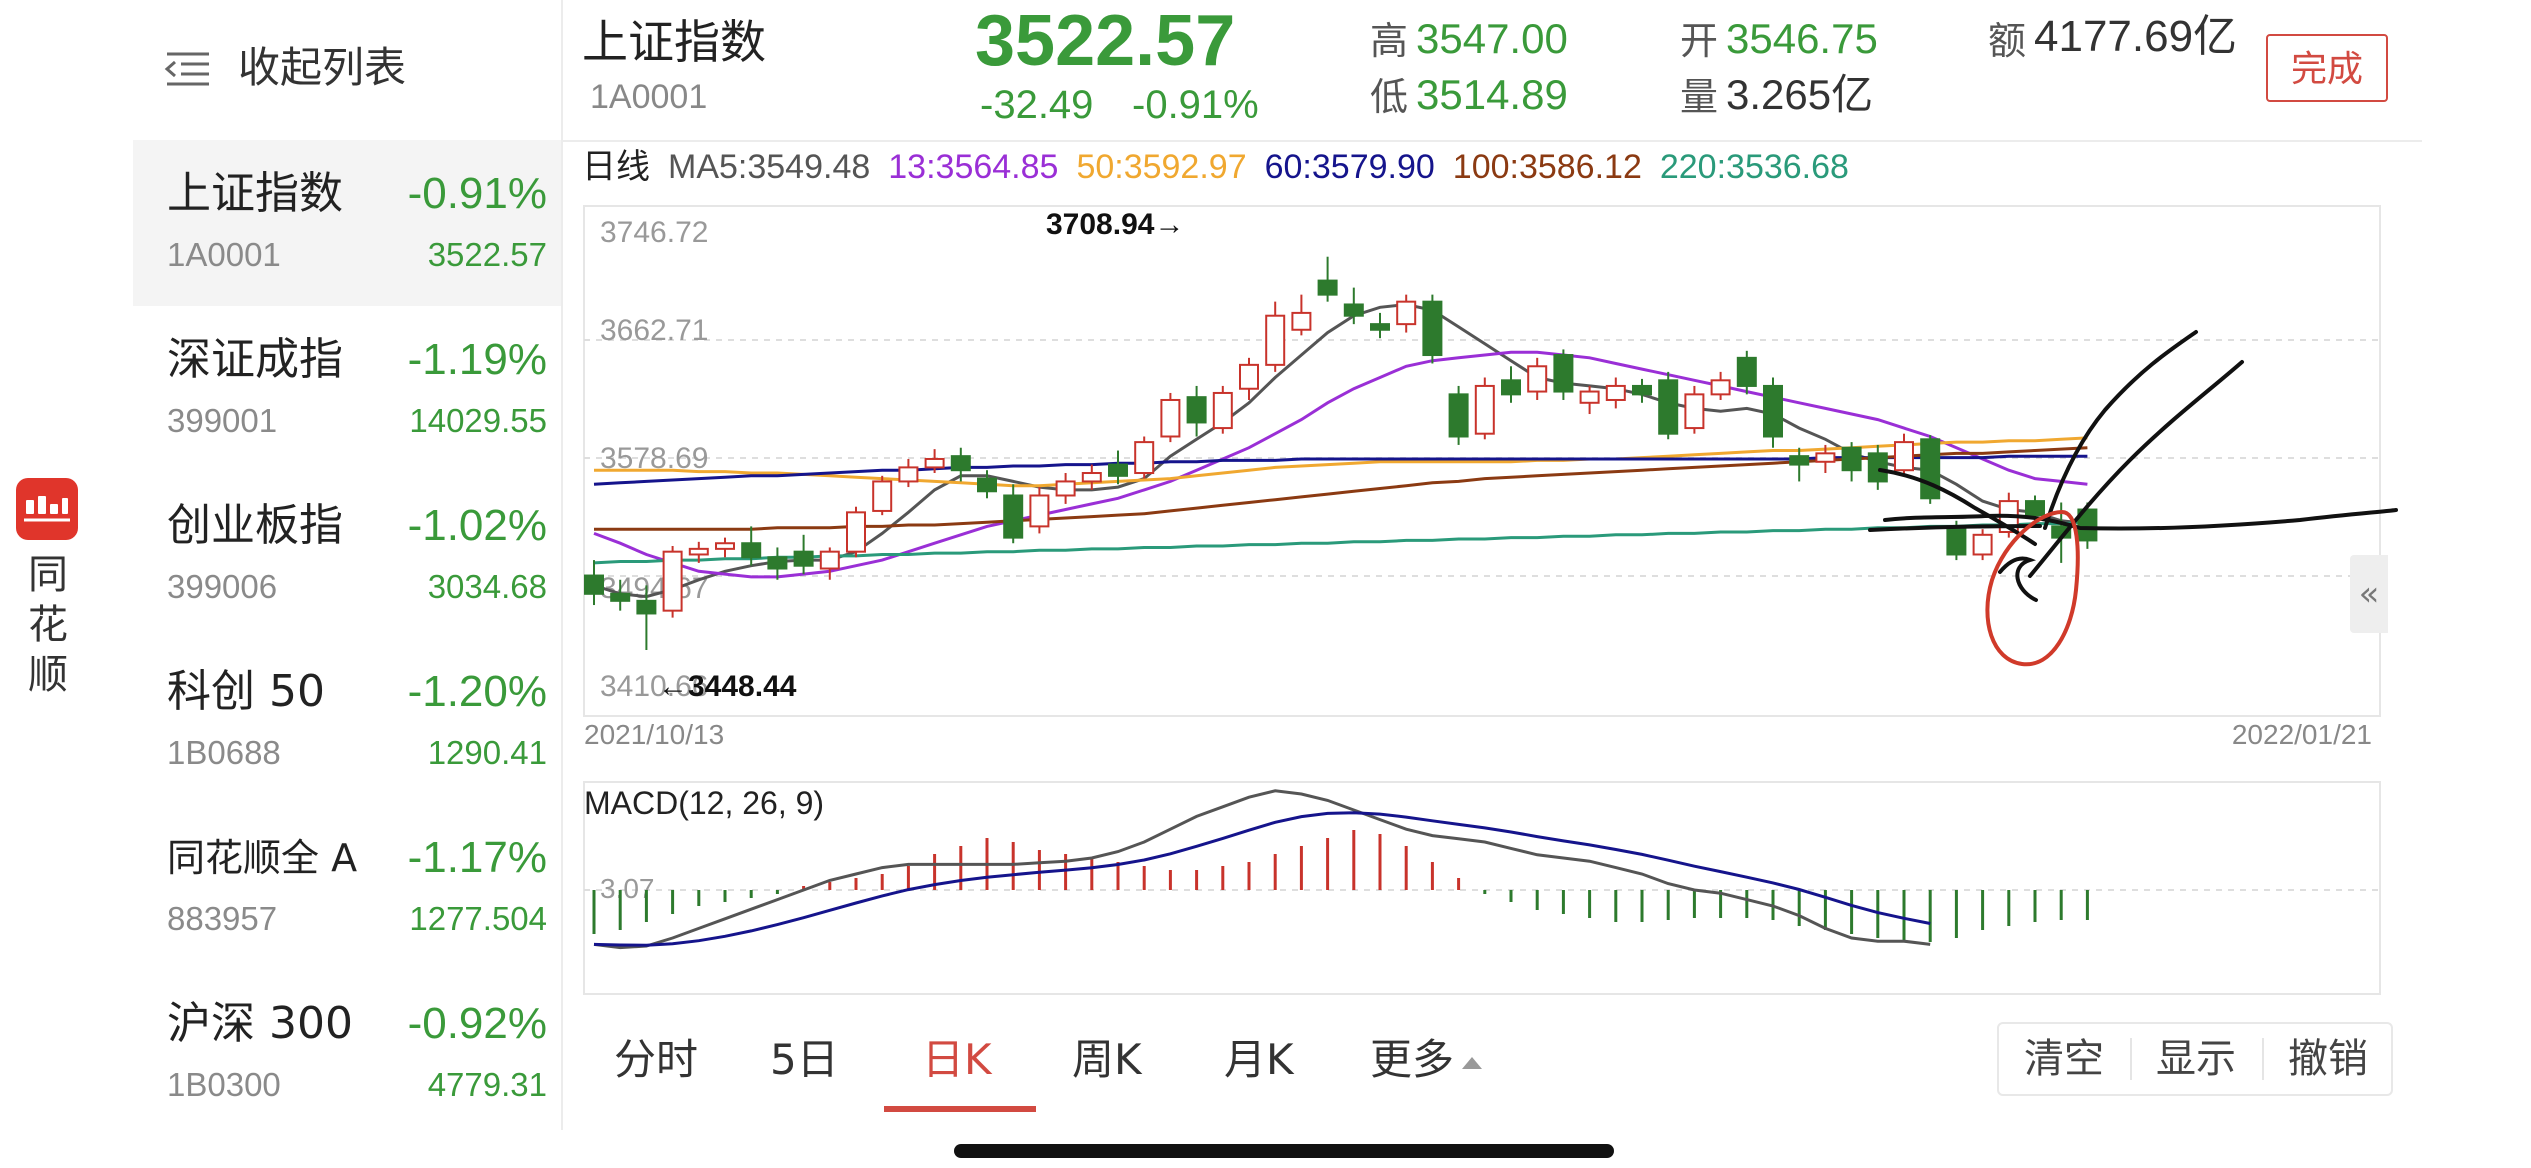 Image resolution: width=2531 pixels, height=1168 pixels. What do you see at coordinates (347, 887) in the screenshot?
I see `stock-list-item: 同花顺全 A -1.17% 883957 1277.504` at bounding box center [347, 887].